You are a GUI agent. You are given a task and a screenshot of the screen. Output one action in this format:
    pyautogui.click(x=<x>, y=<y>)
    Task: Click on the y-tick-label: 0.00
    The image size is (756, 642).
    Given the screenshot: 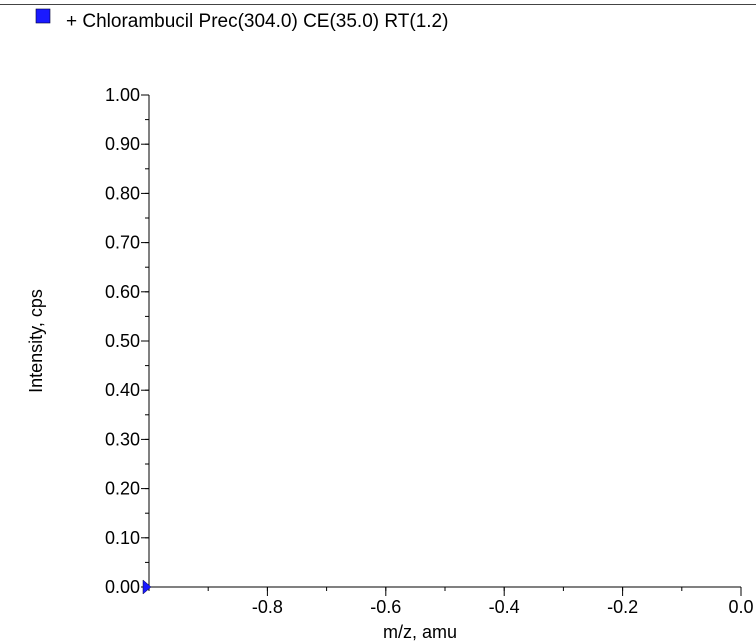 What is the action you would take?
    pyautogui.click(x=122, y=587)
    